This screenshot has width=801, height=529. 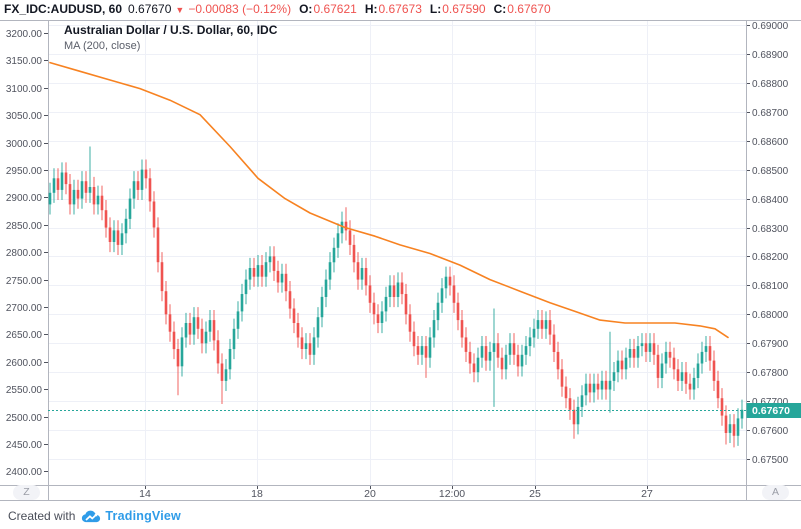 What do you see at coordinates (770, 315) in the screenshot?
I see `svg-text: 0.68000` at bounding box center [770, 315].